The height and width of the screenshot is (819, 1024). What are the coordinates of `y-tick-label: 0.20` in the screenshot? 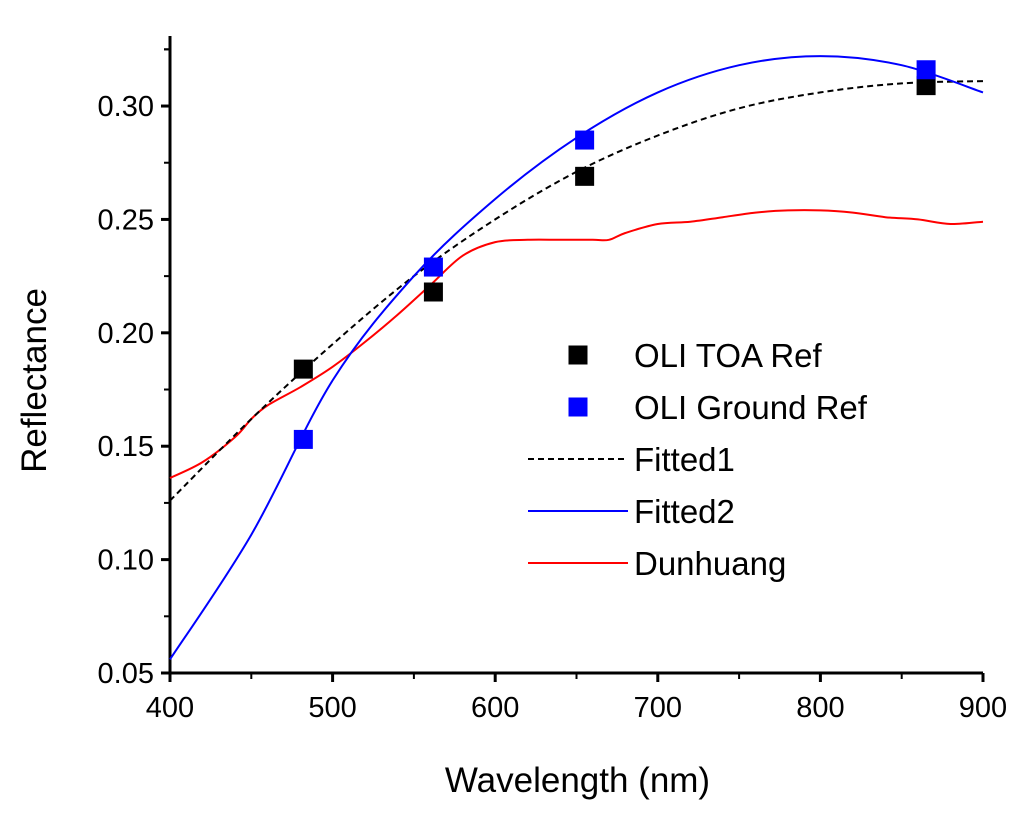 It's located at (126, 334).